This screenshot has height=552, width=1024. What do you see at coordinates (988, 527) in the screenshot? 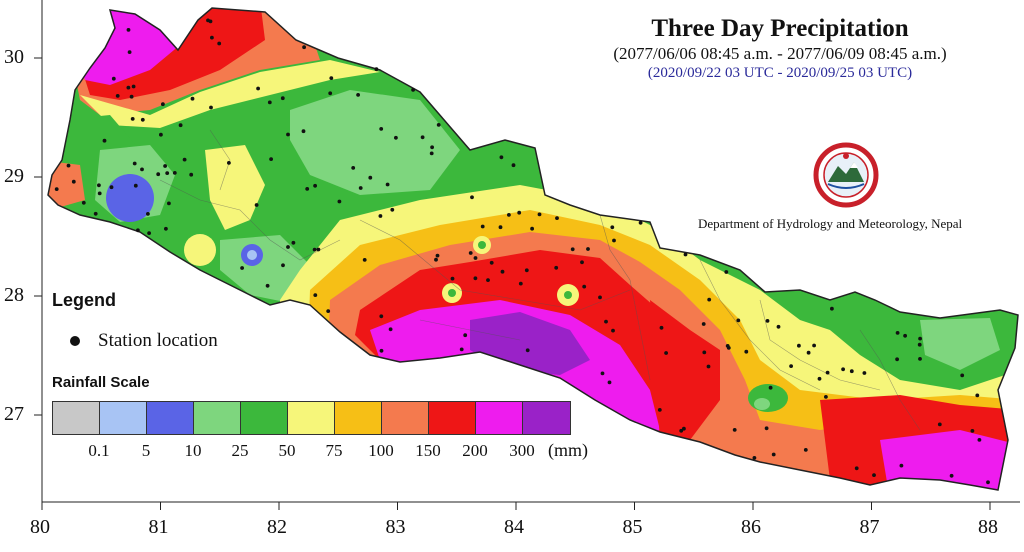
I see `x-tick-label-88: 88` at bounding box center [988, 527].